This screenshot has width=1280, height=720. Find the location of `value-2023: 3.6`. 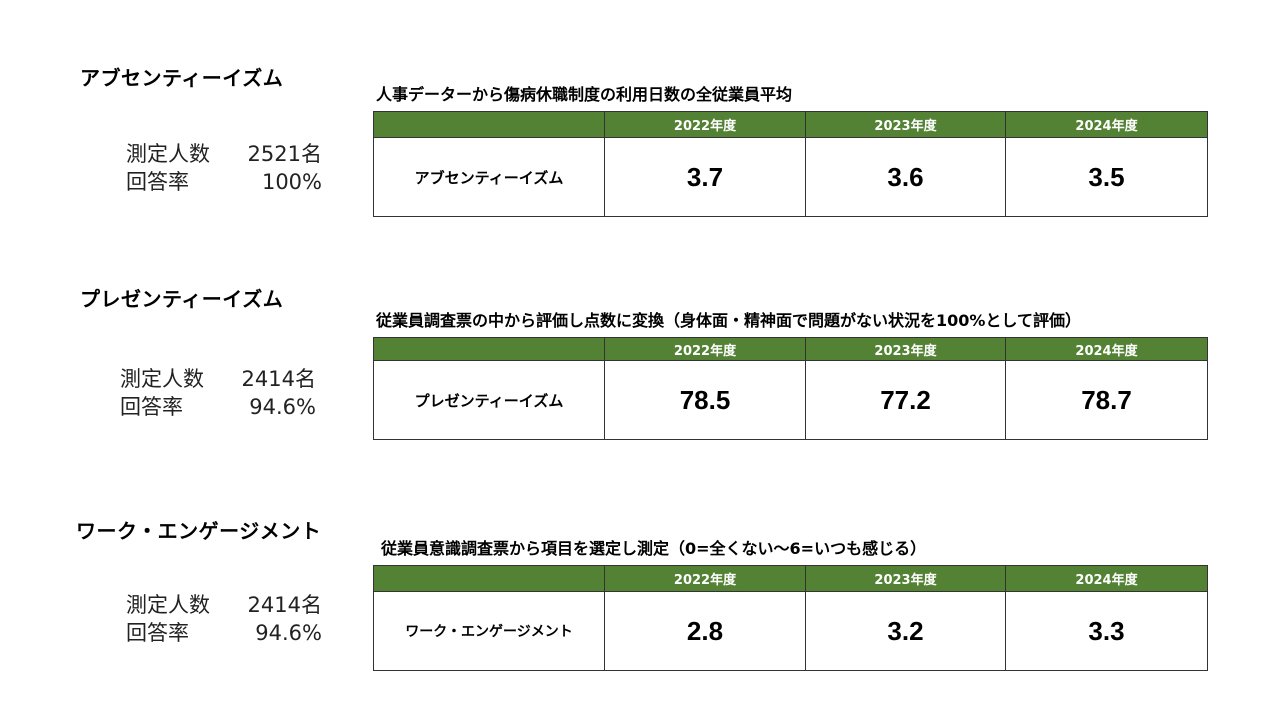

value-2023: 3.6 is located at coordinates (905, 177).